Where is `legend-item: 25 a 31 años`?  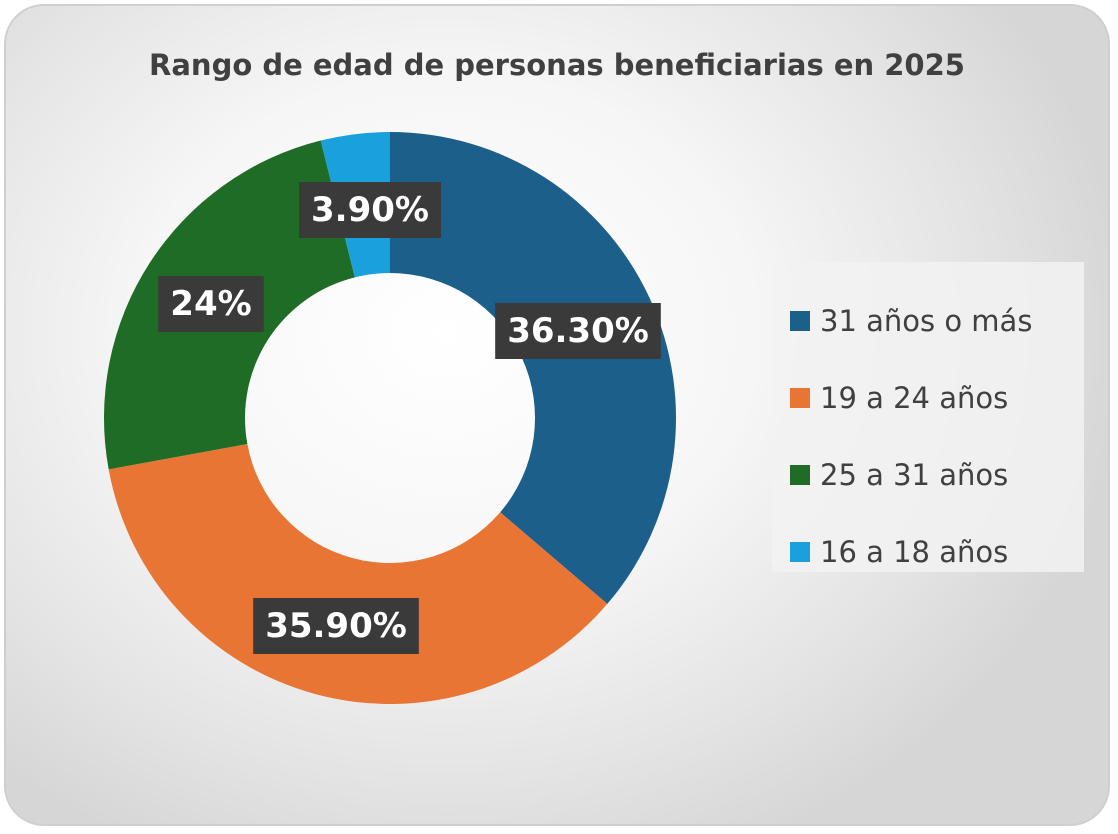
legend-item: 25 a 31 años is located at coordinates (937, 474).